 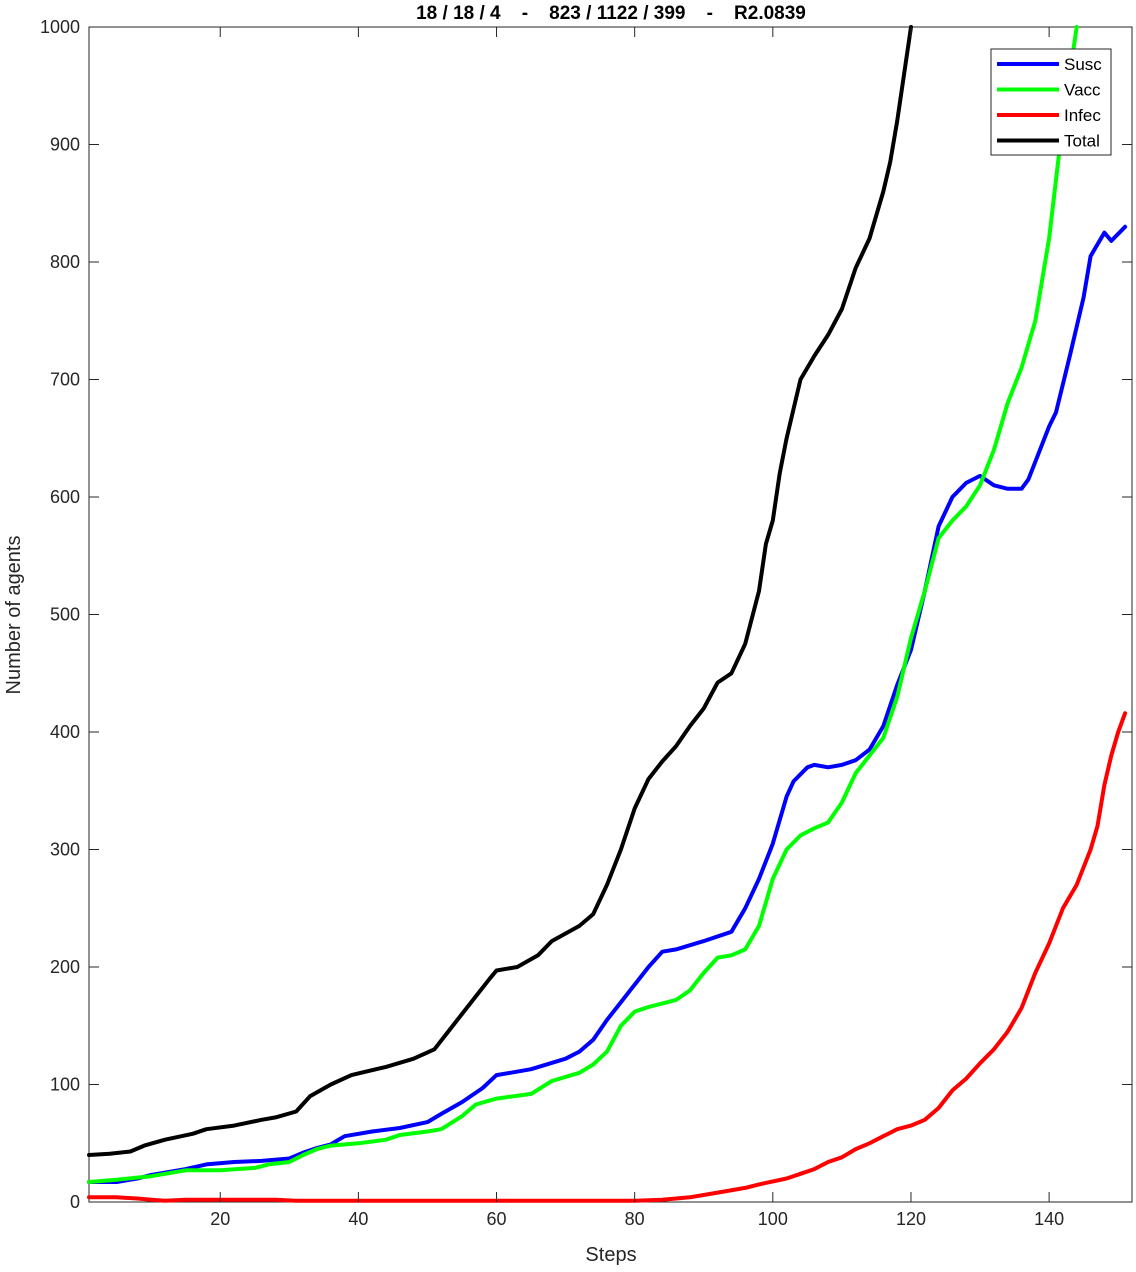 I want to click on x-tick-label: 20, so click(x=220, y=1219).